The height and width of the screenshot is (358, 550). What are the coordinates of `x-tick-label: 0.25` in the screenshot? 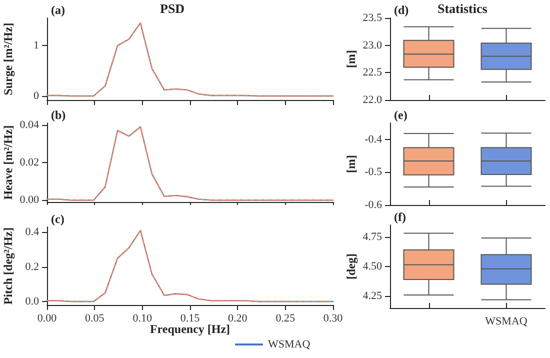 It's located at (286, 318).